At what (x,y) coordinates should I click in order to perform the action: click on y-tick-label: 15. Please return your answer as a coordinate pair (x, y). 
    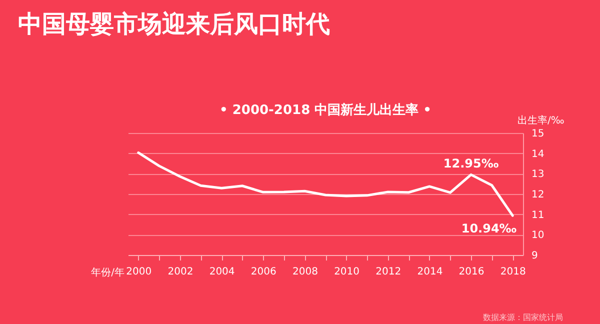
    Looking at the image, I should click on (538, 134).